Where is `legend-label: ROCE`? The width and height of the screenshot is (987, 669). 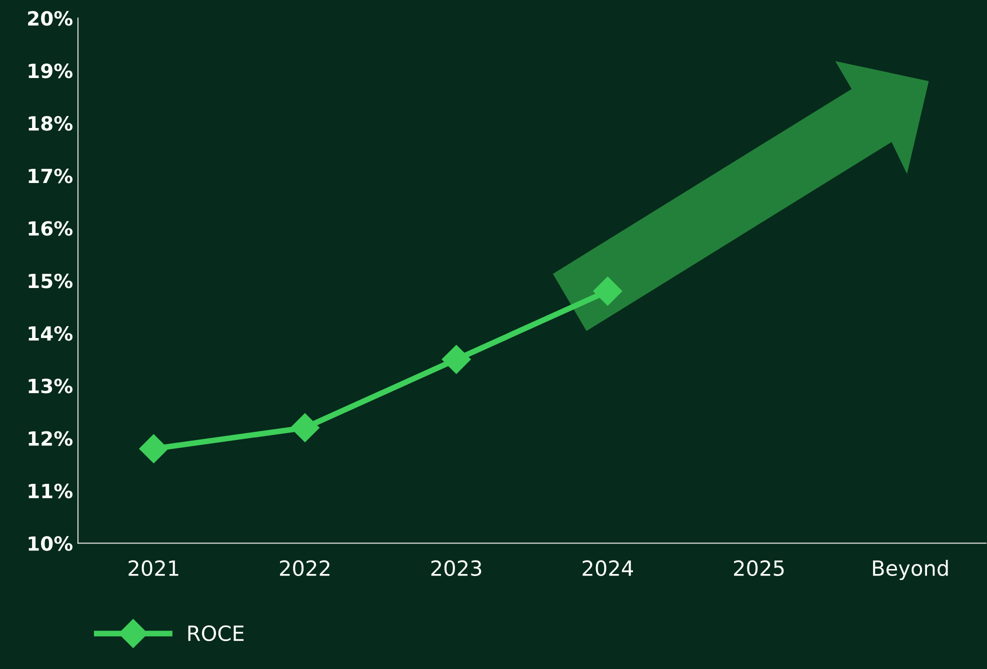 legend-label: ROCE is located at coordinates (216, 633).